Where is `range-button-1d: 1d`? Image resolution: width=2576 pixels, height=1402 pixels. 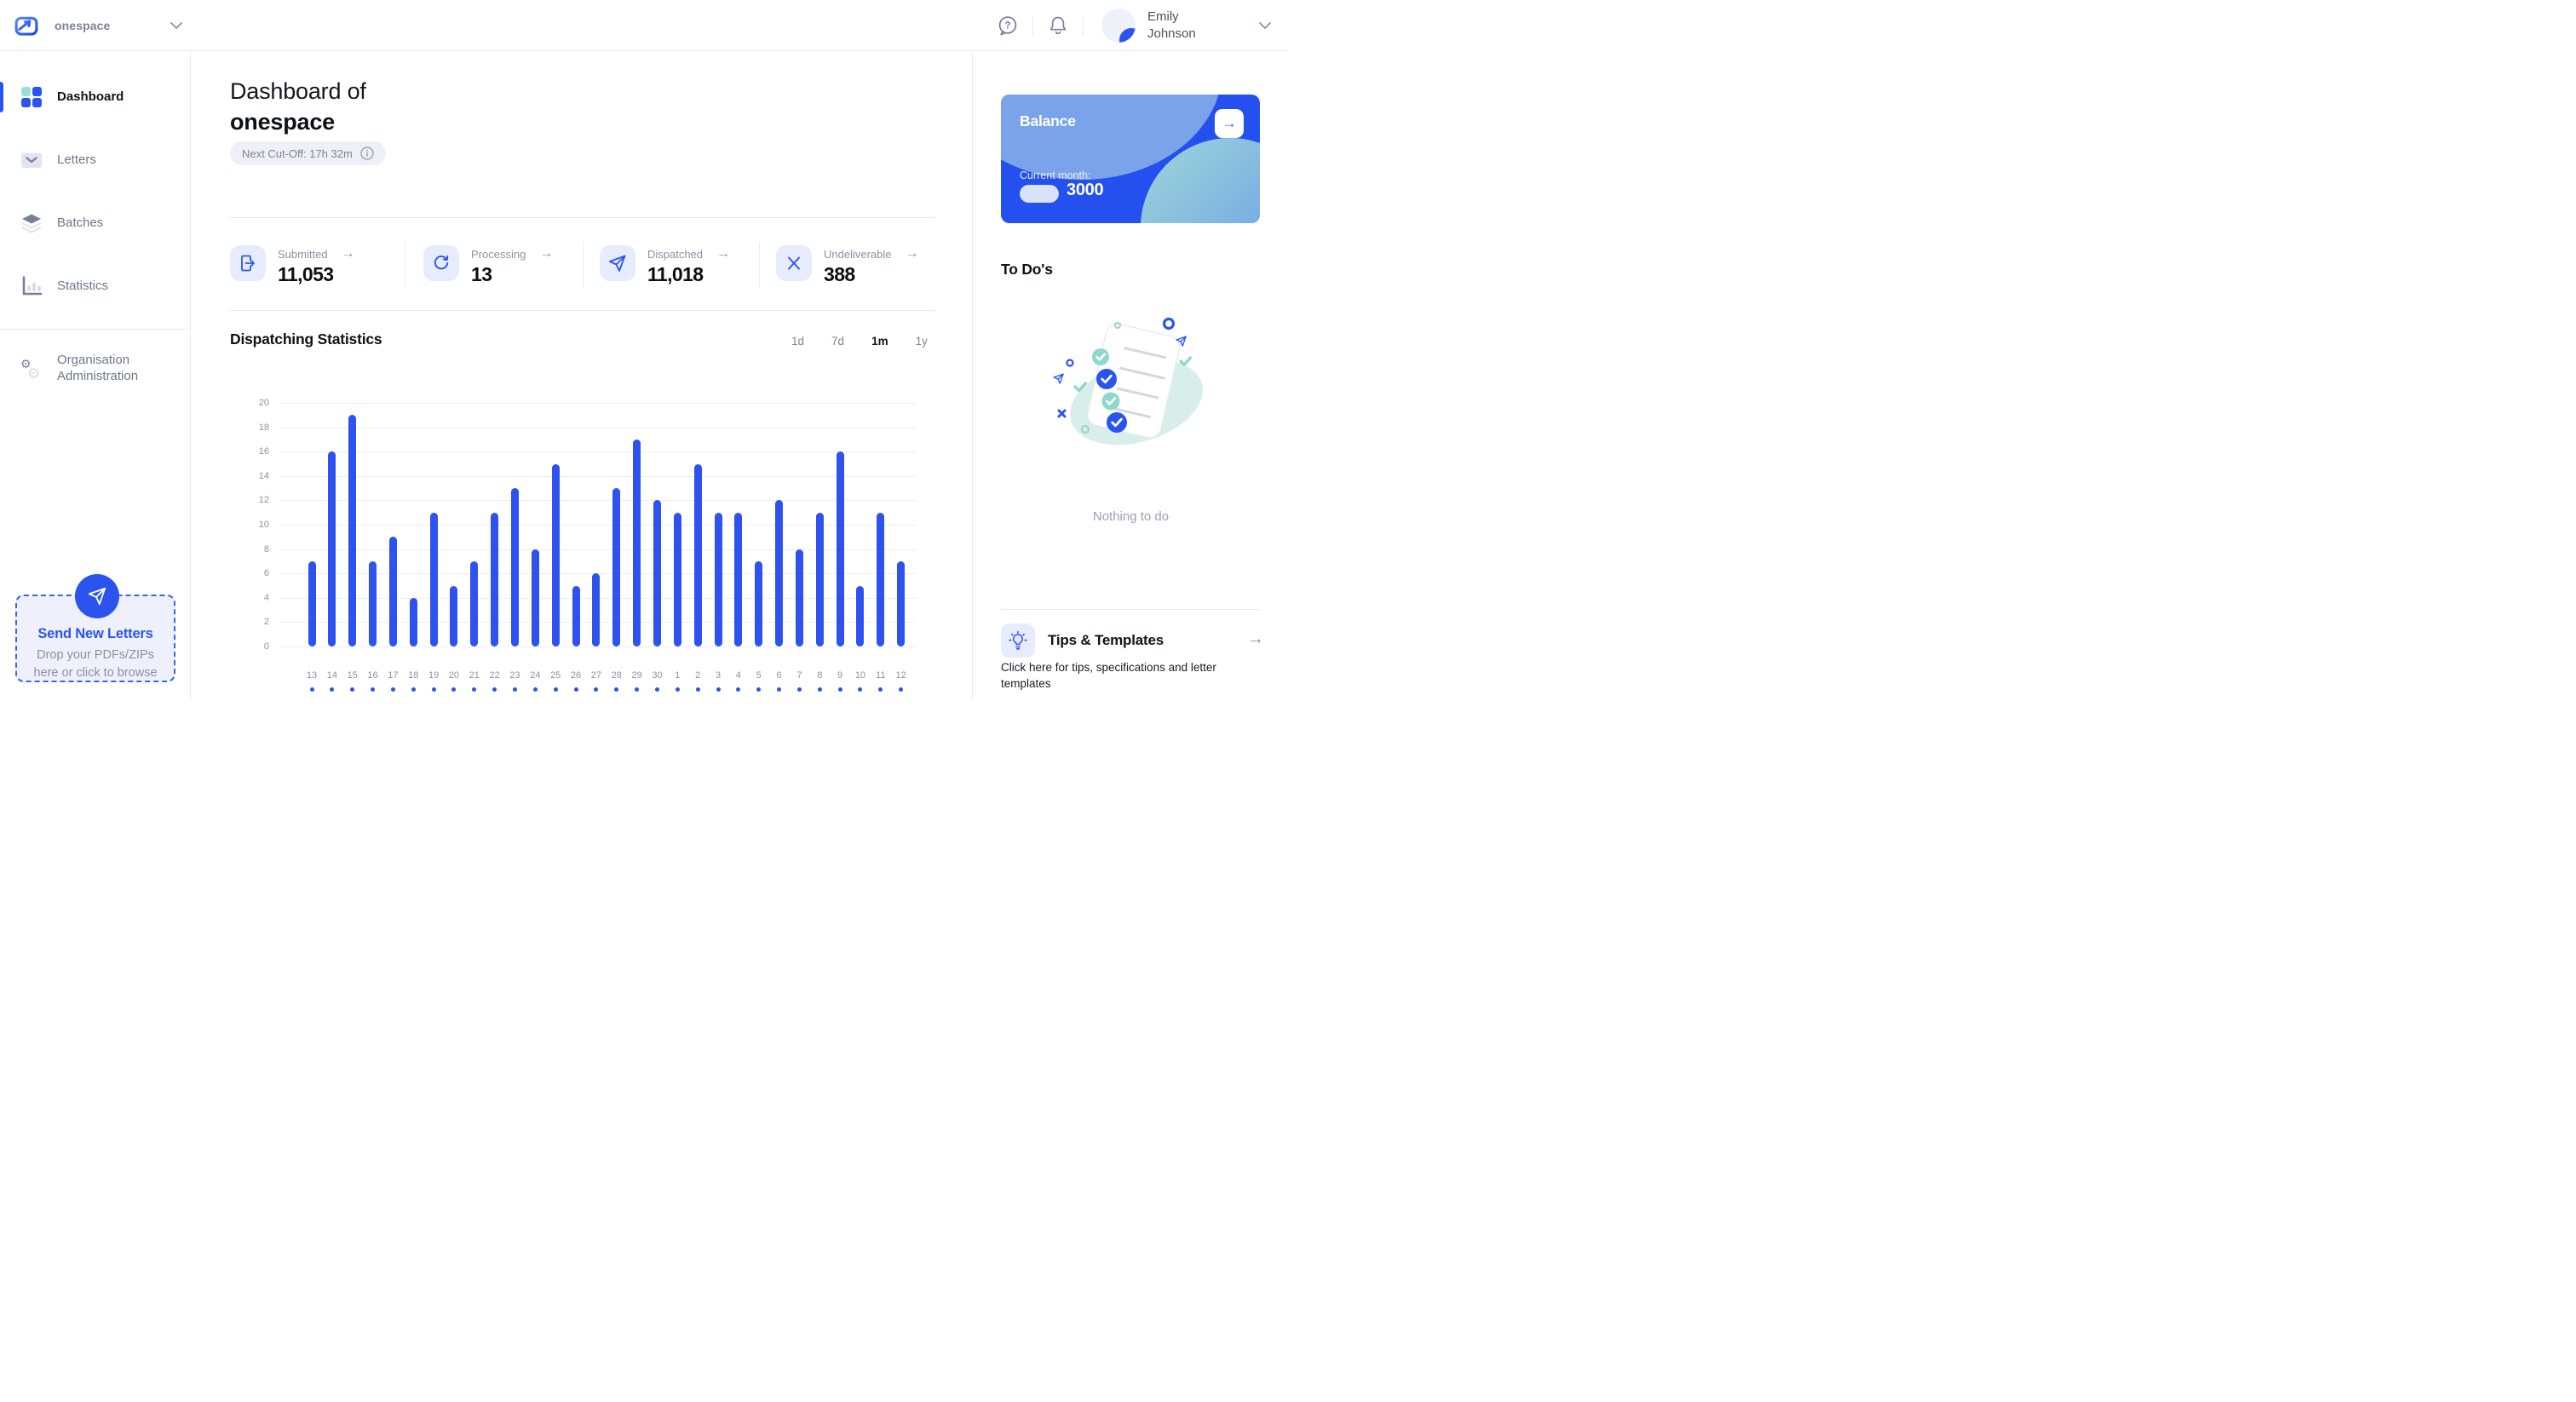
range-button-1d: 1d is located at coordinates (798, 341).